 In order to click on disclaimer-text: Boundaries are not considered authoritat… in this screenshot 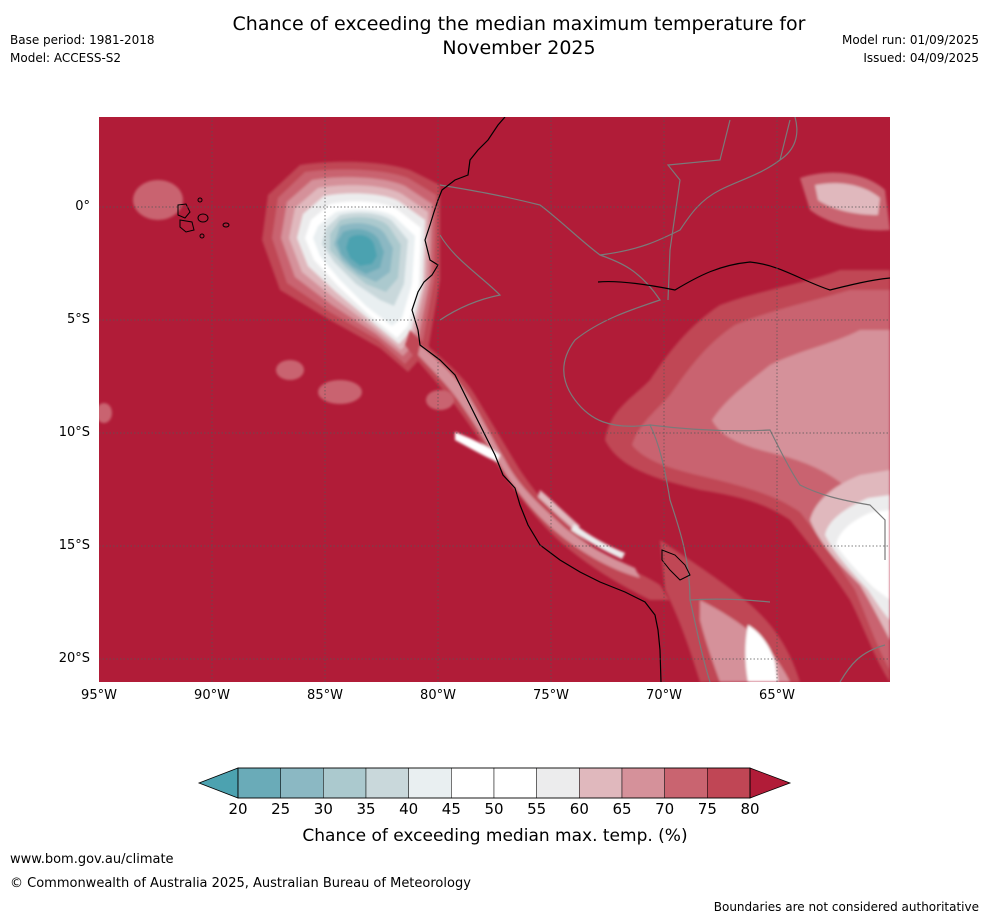, I will do `click(846, 907)`.